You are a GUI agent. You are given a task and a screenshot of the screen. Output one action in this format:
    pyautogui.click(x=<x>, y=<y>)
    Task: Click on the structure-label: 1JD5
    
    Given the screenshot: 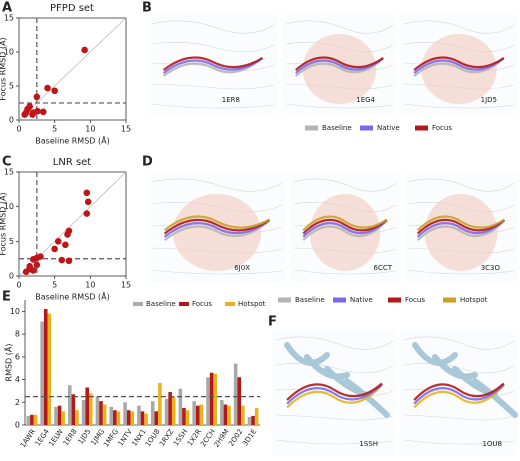 What is the action you would take?
    pyautogui.click(x=489, y=100)
    